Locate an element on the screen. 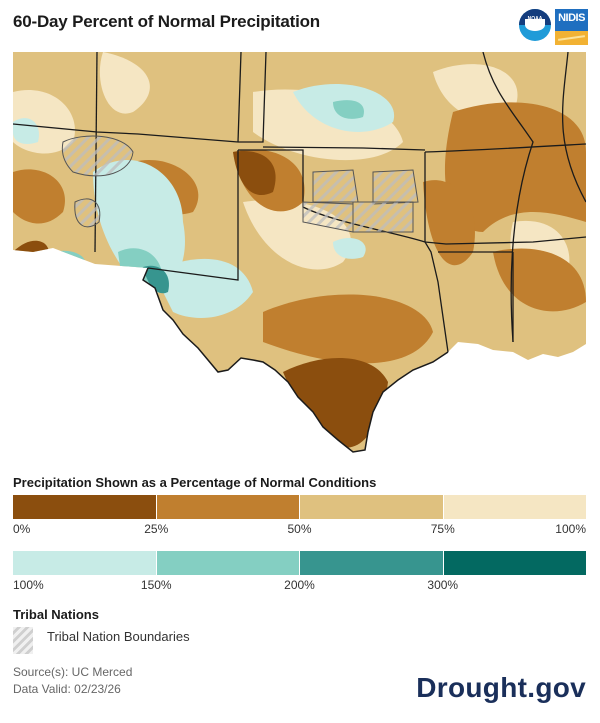 This screenshot has height=723, width=600. bin-300-plus is located at coordinates (514, 563).